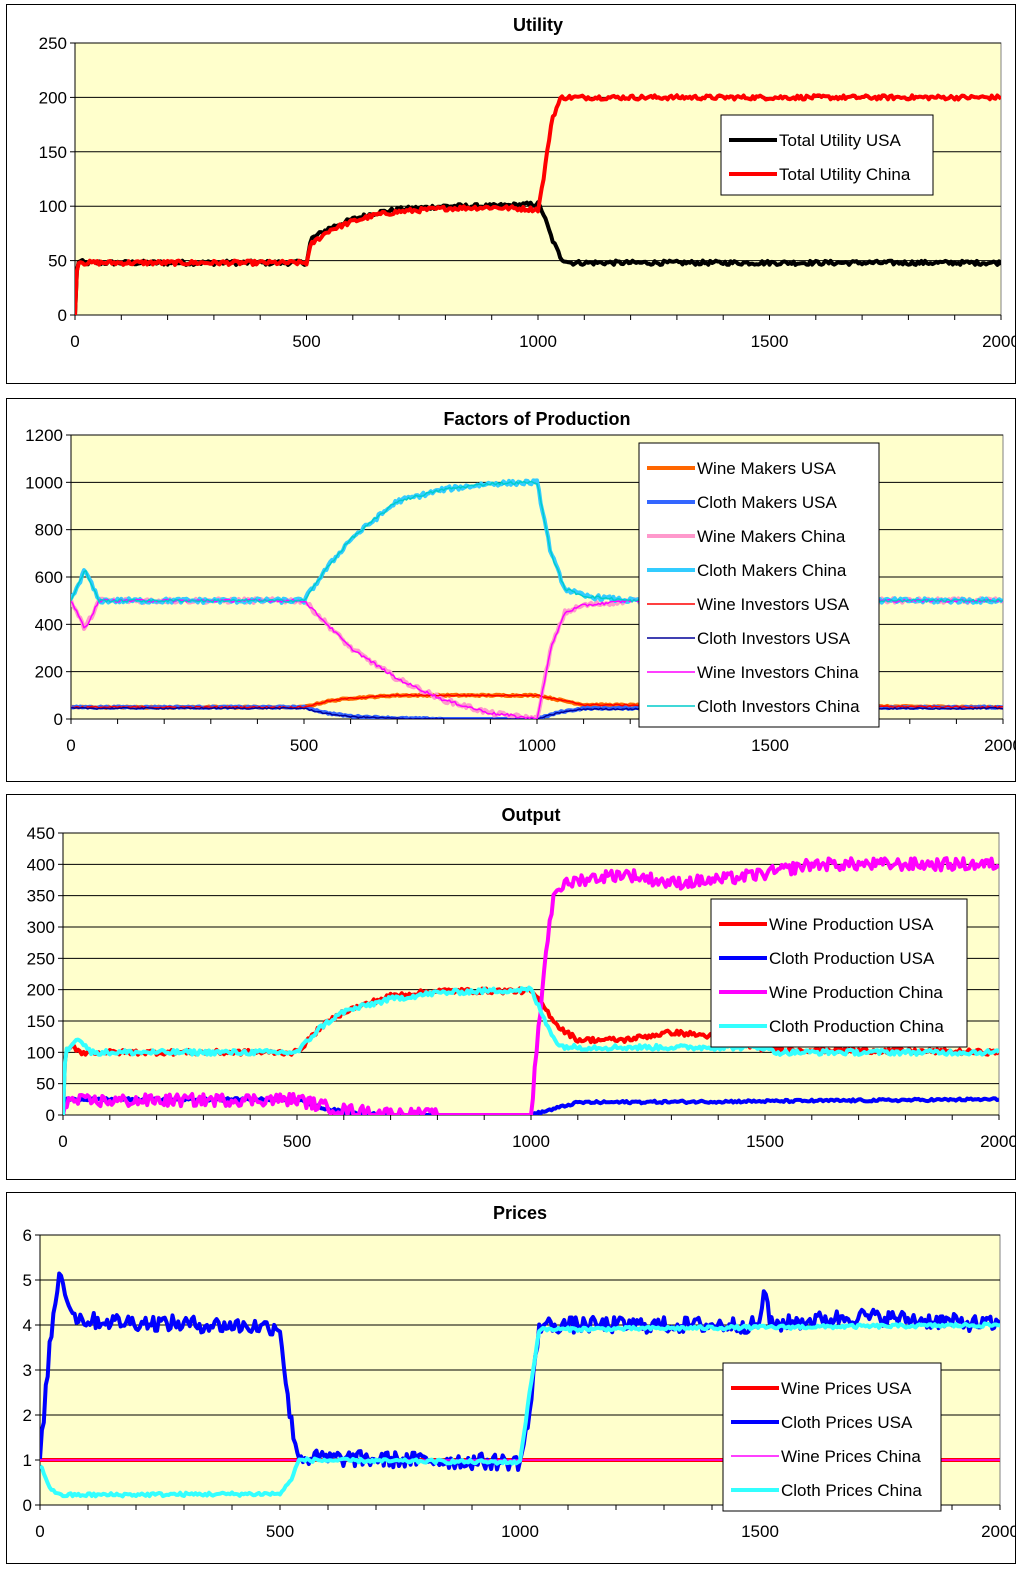  I want to click on y-tick-label: 4, so click(27, 1325).